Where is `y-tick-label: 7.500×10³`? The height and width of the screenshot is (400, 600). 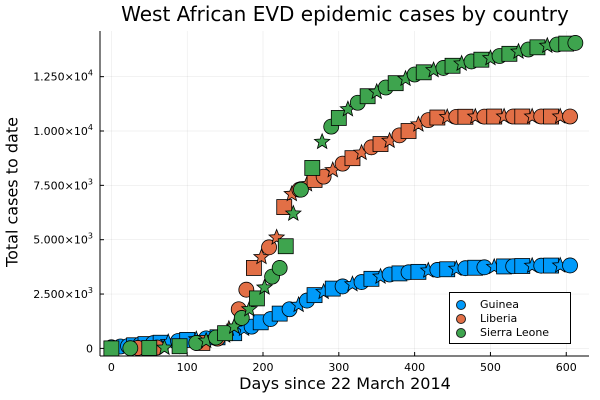
y-tick-label: 7.500×10³ is located at coordinates (63, 184).